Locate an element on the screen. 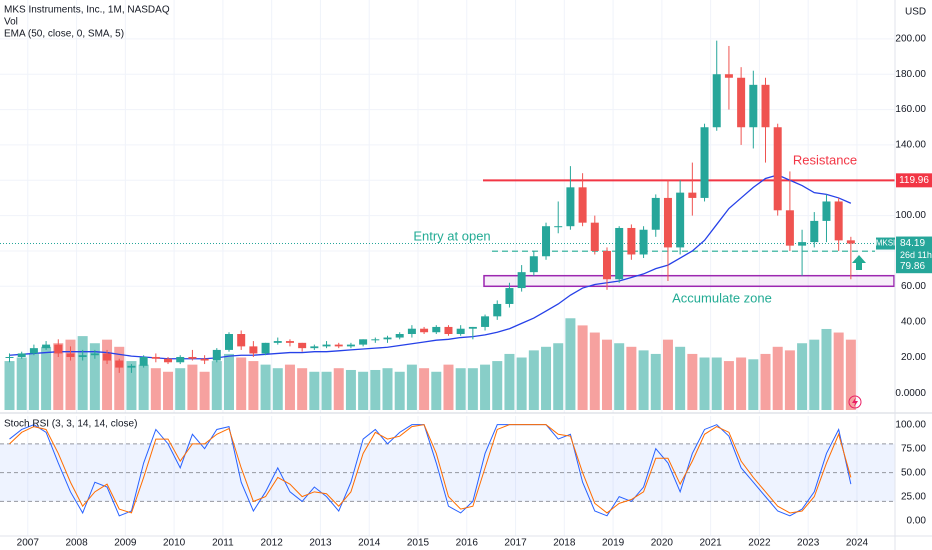 Image resolution: width=932 pixels, height=550 pixels. rsi-line is located at coordinates (430, 469).